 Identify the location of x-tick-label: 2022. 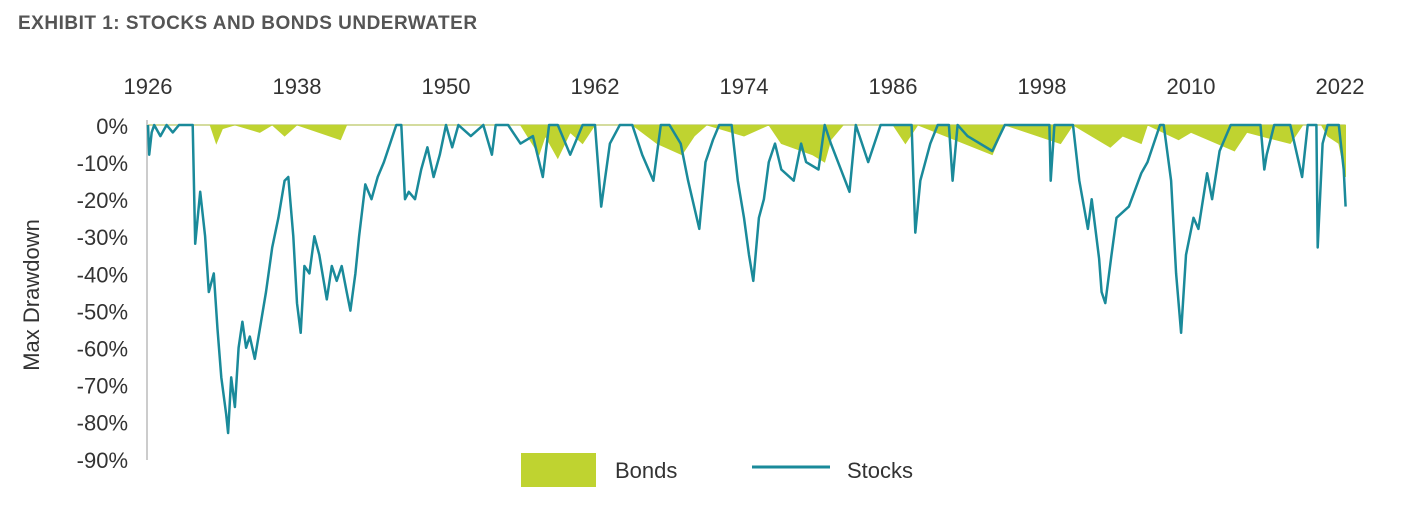
(1340, 86).